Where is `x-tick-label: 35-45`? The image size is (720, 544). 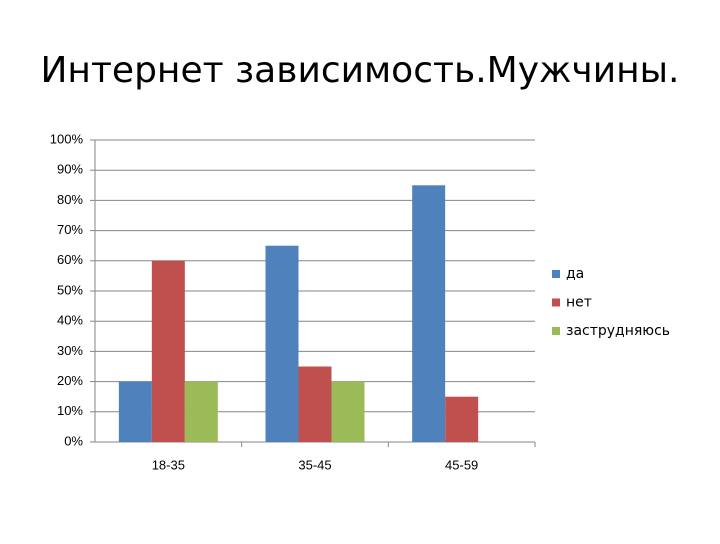 x-tick-label: 35-45 is located at coordinates (314, 464).